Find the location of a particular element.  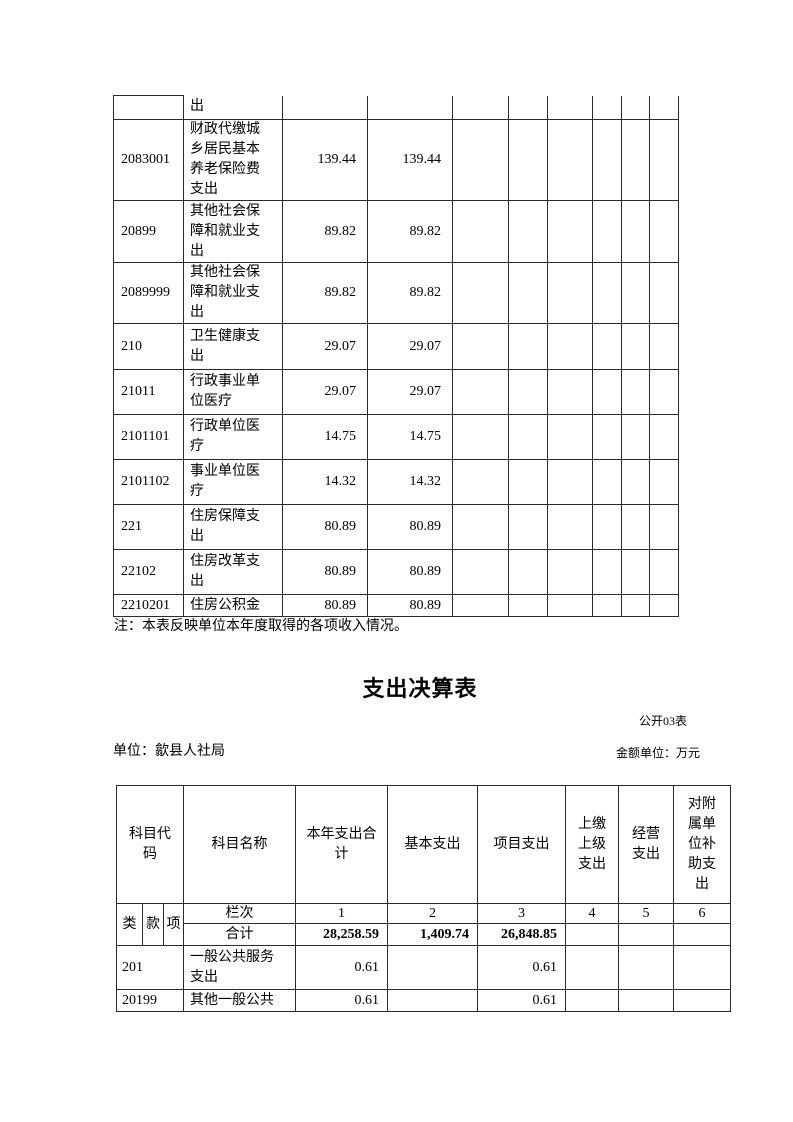

table-row: 21011 行政事业单位医疗 29.07 29.07 is located at coordinates (396, 392).